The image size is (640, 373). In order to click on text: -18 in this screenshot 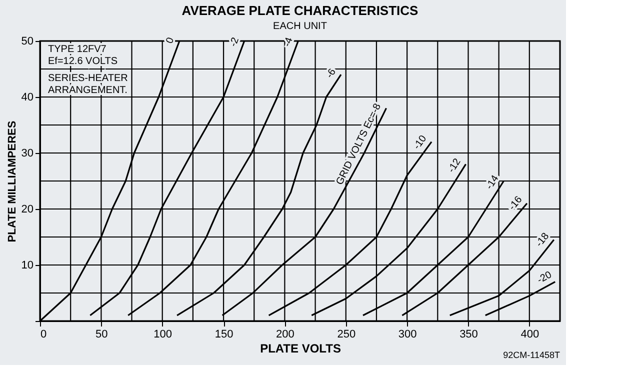, I will do `click(543, 240)`.